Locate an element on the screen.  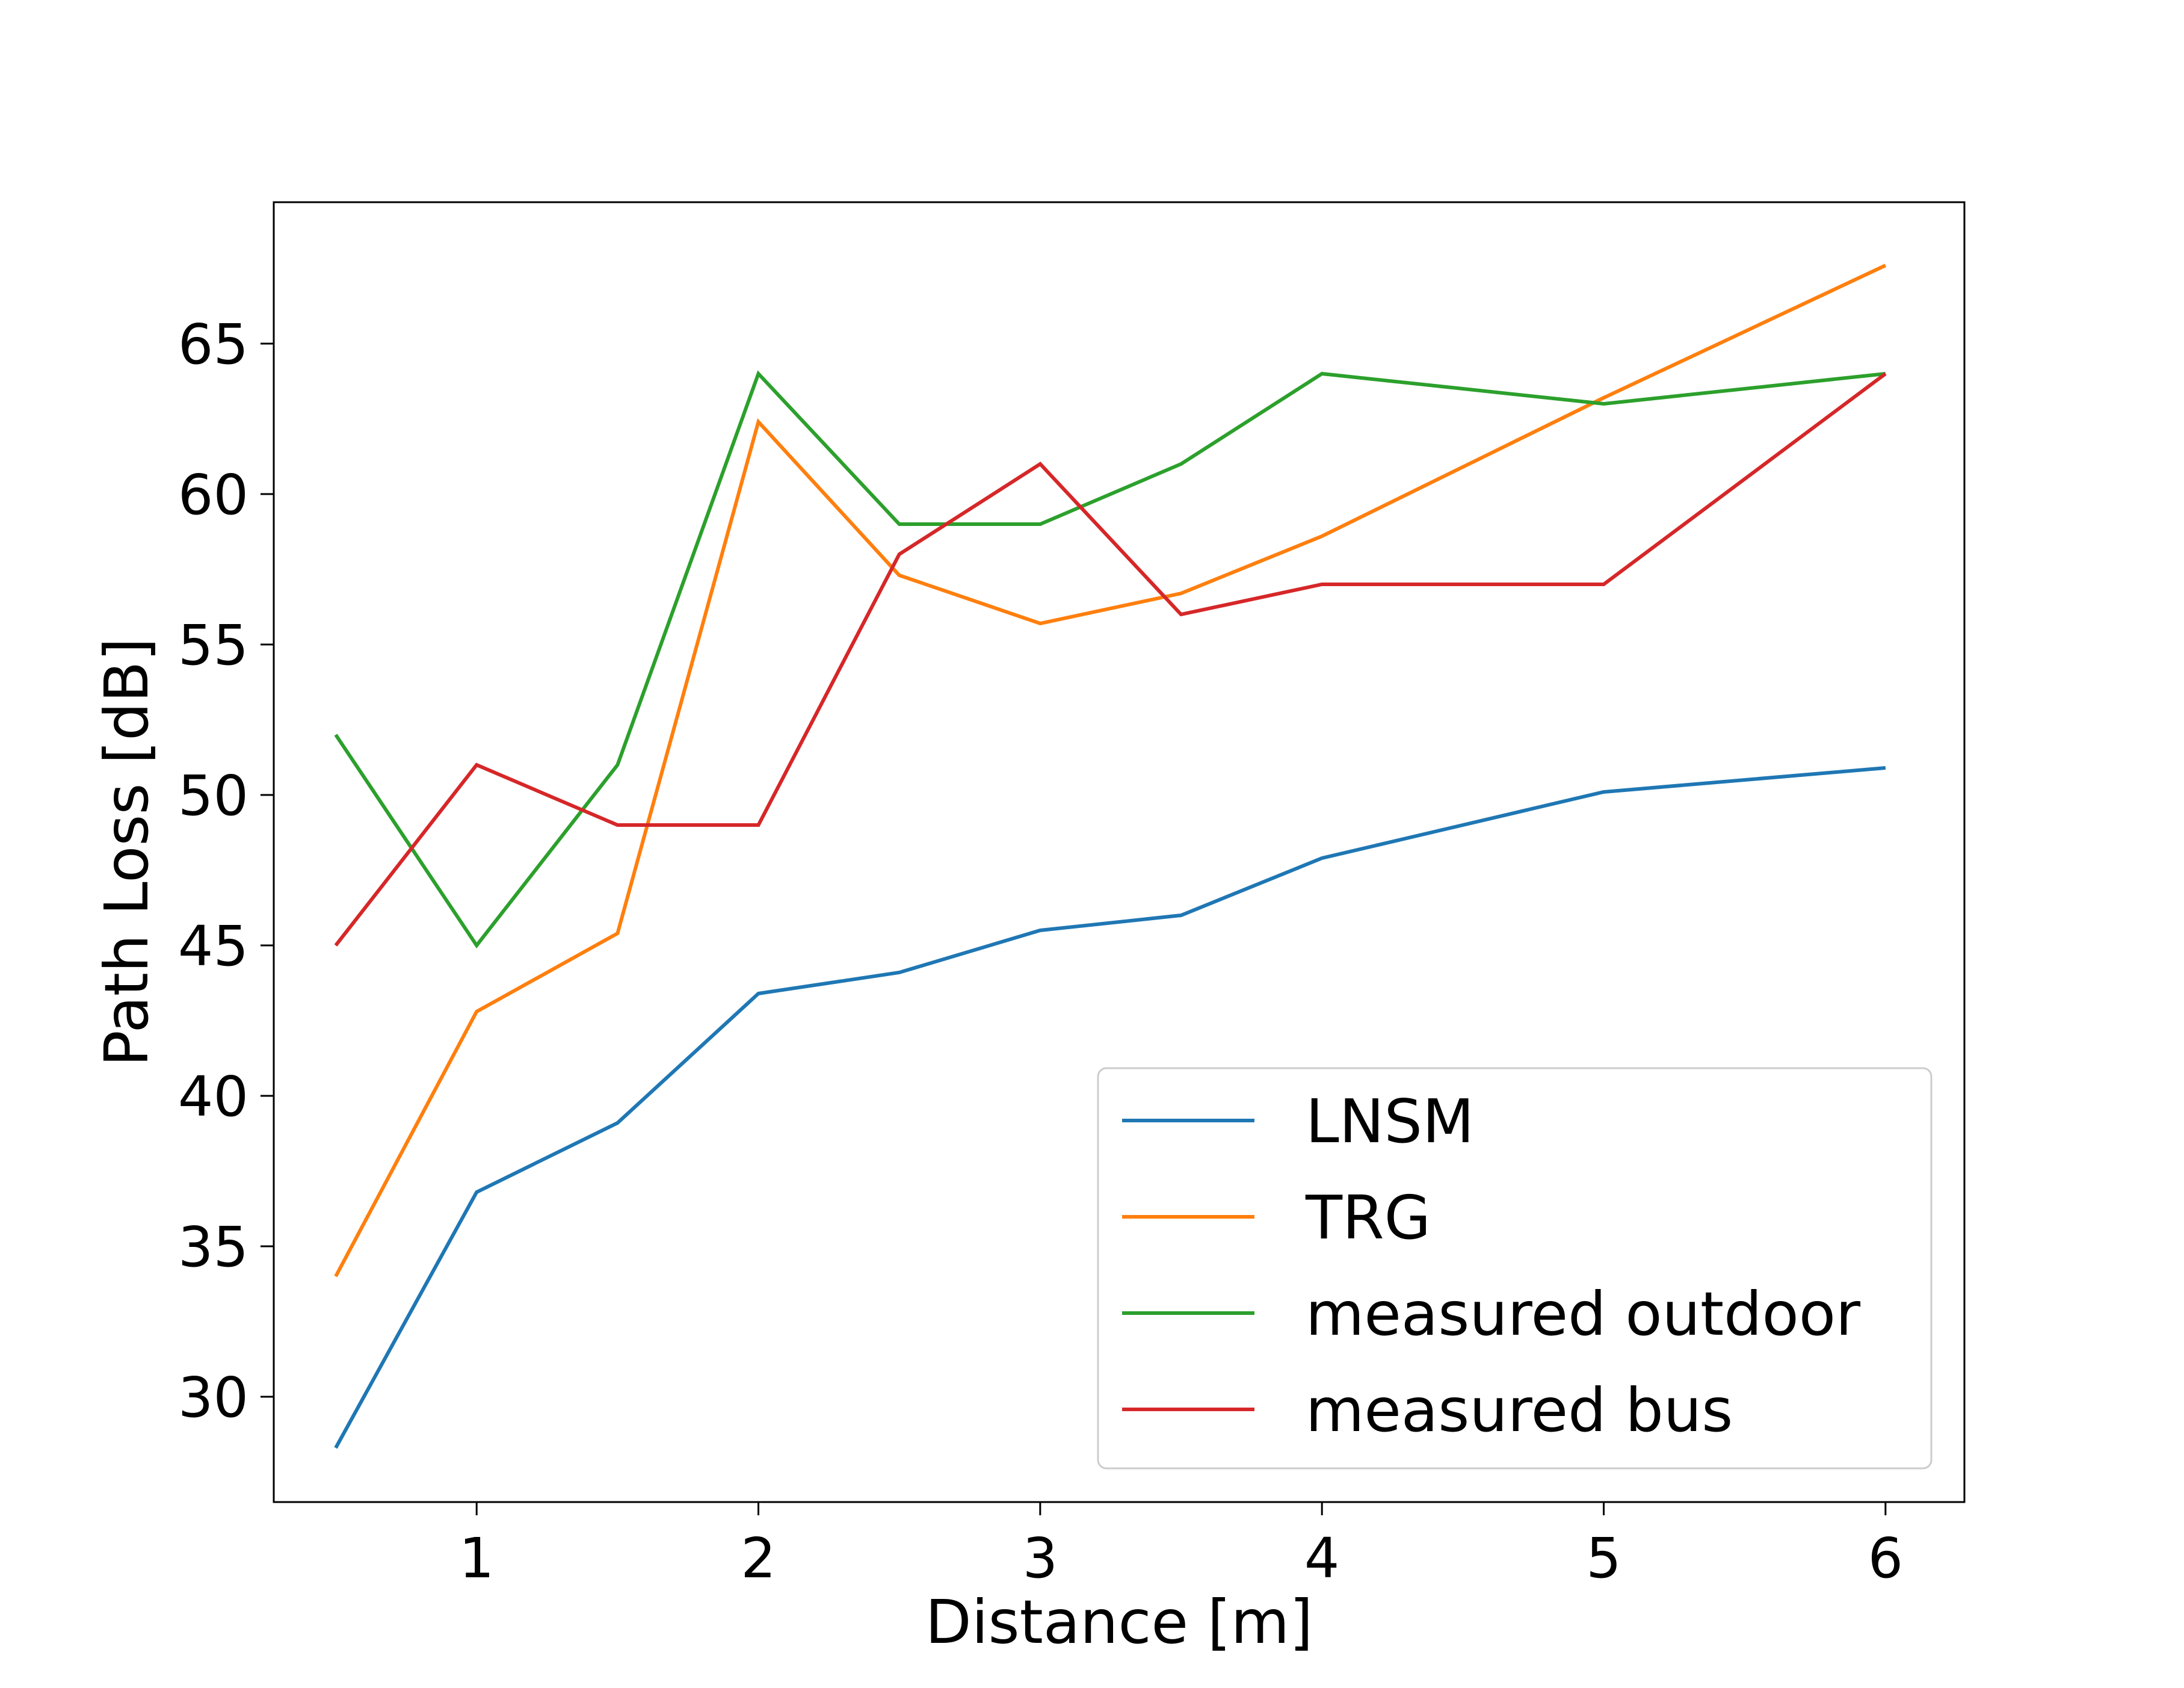
legend-entries: LNSM TRG measured outdoor measured bus is located at coordinates (1491, 1265).